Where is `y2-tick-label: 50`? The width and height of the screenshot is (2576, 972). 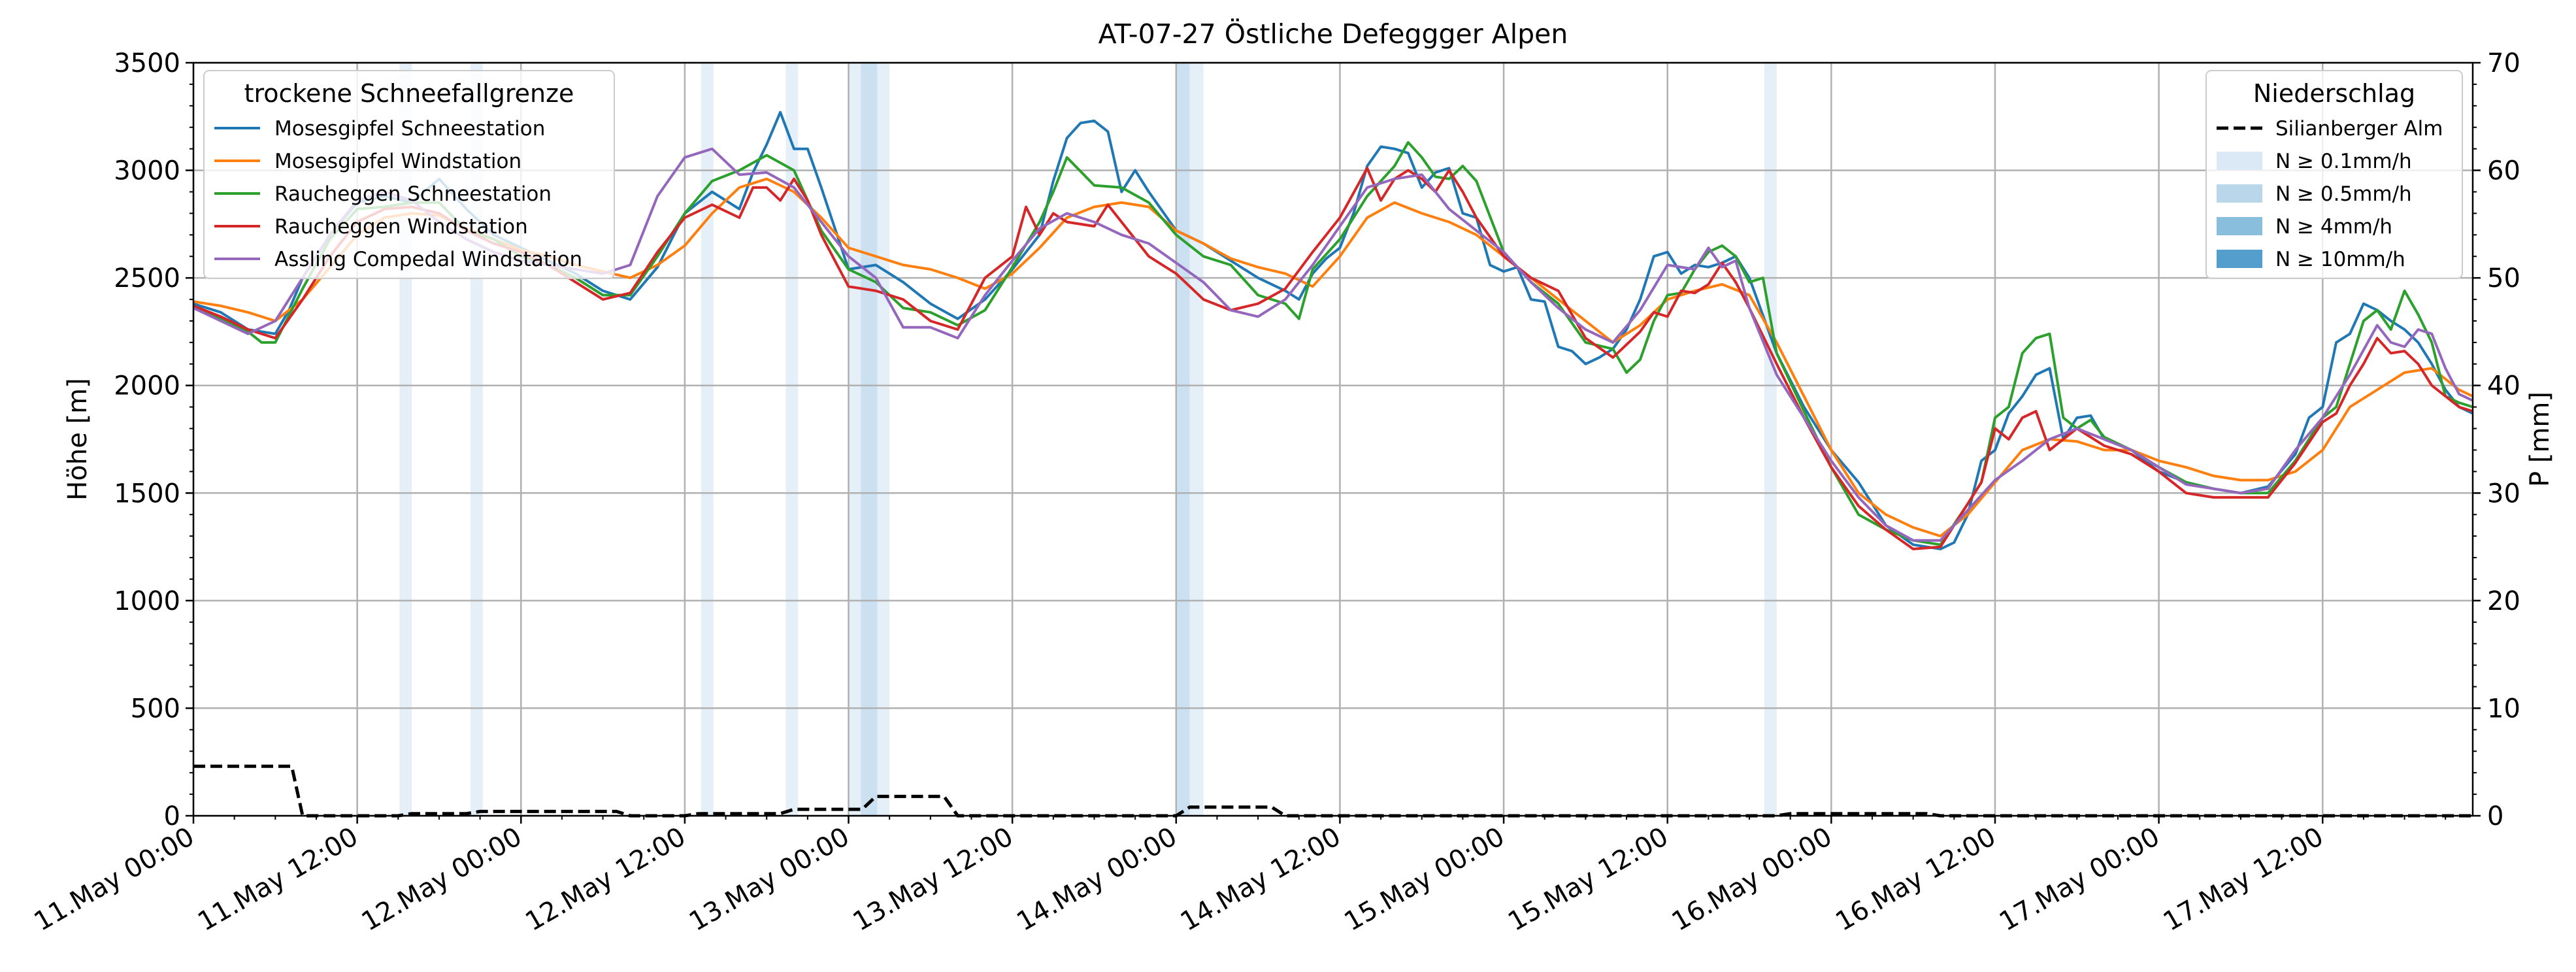 y2-tick-label: 50 is located at coordinates (2503, 278).